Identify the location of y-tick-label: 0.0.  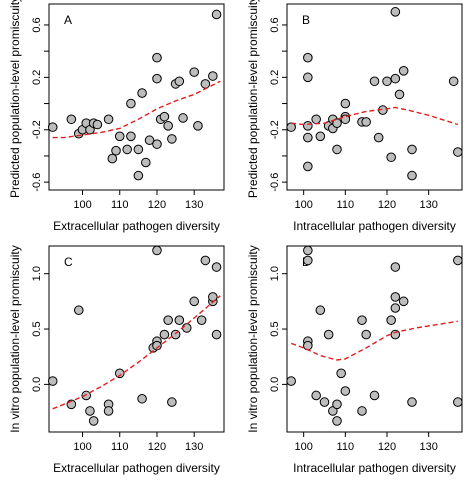
(275, 384).